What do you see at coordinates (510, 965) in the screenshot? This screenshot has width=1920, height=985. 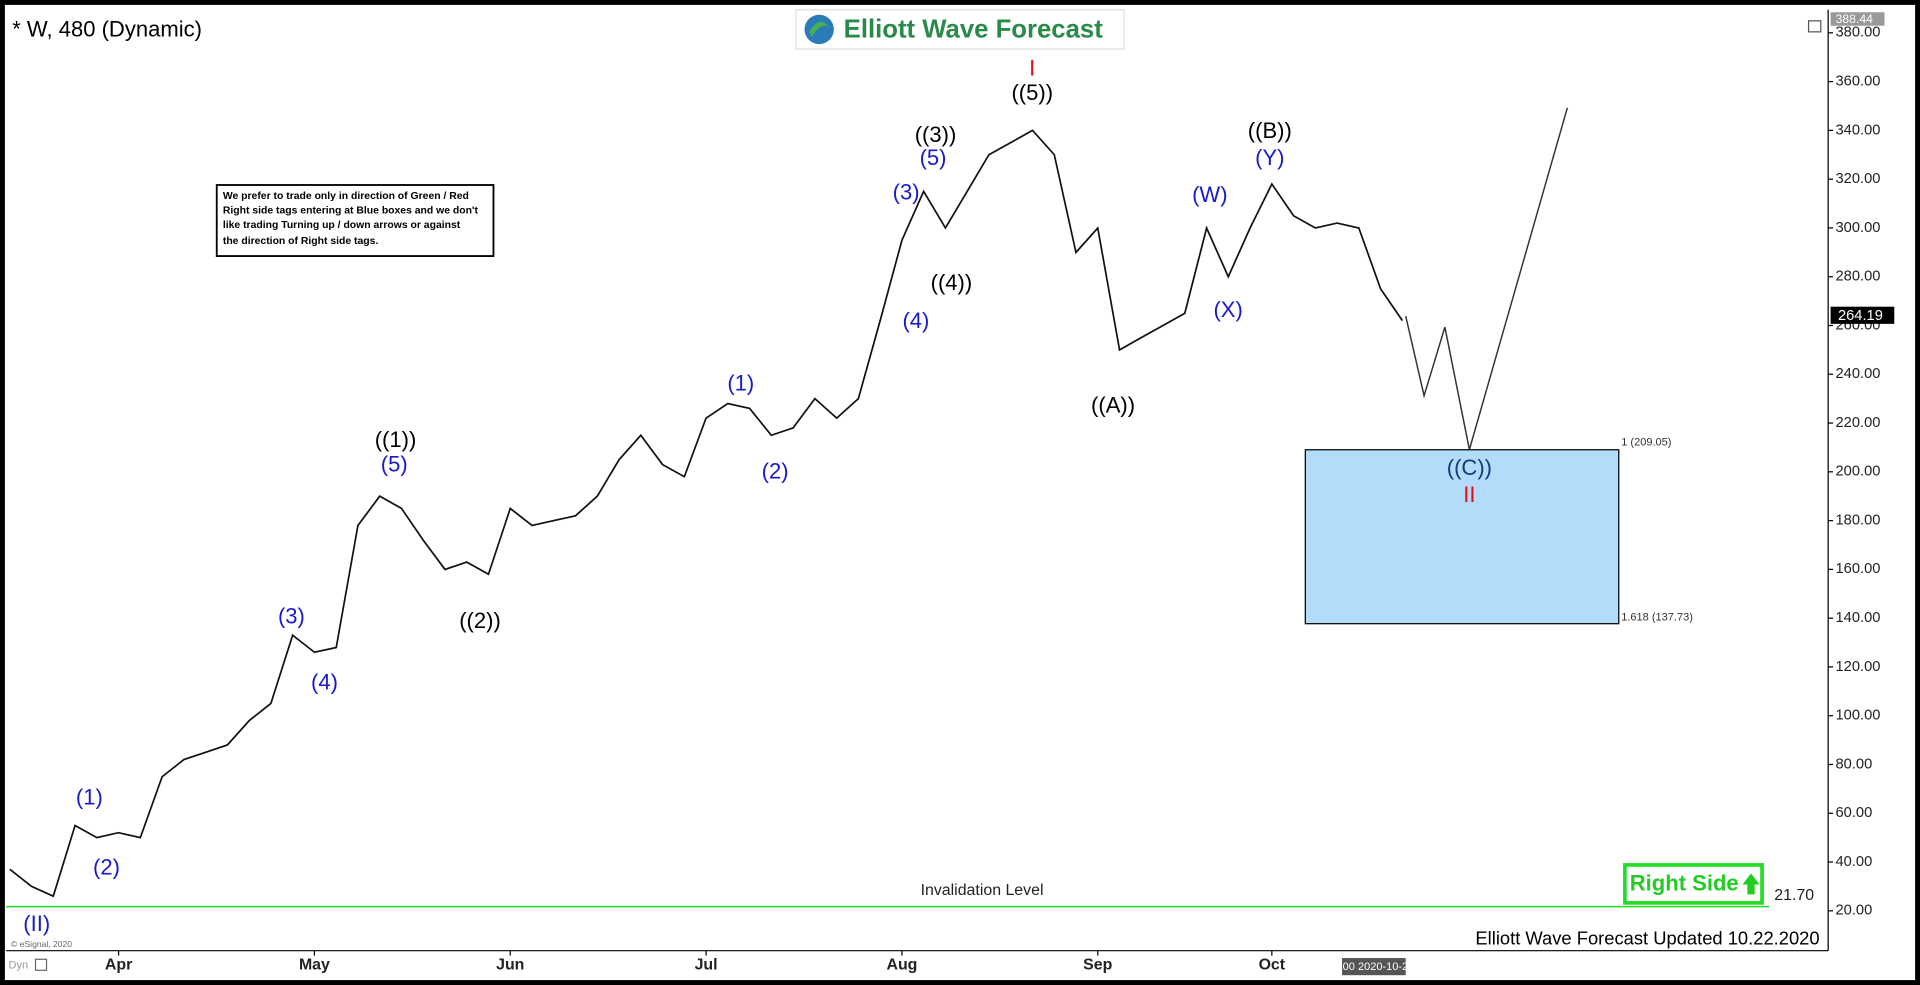 I see `x-tick-label: Jun` at bounding box center [510, 965].